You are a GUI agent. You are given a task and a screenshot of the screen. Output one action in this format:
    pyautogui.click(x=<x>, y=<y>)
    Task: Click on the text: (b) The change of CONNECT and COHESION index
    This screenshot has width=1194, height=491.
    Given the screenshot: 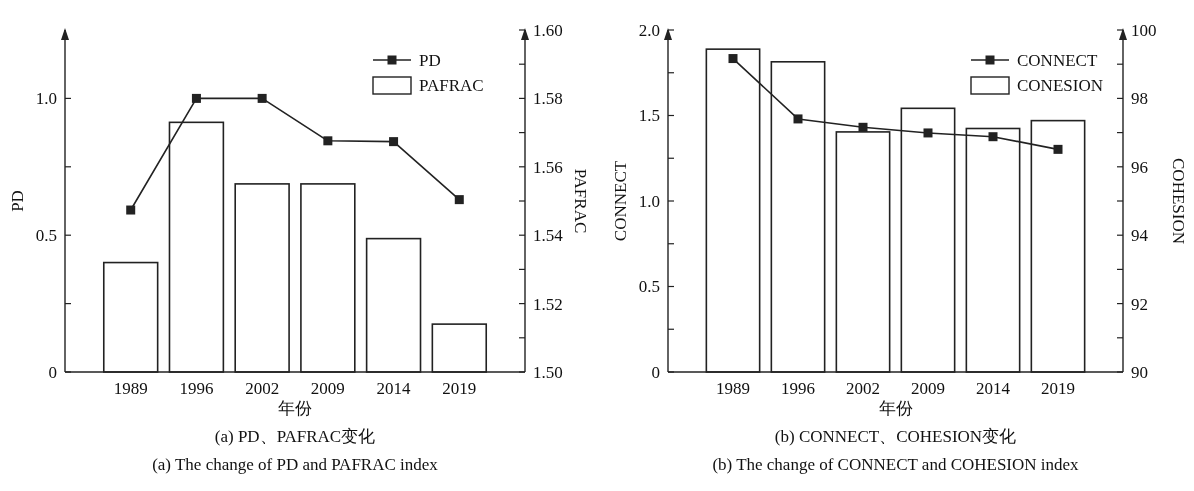 What is the action you would take?
    pyautogui.click(x=896, y=464)
    